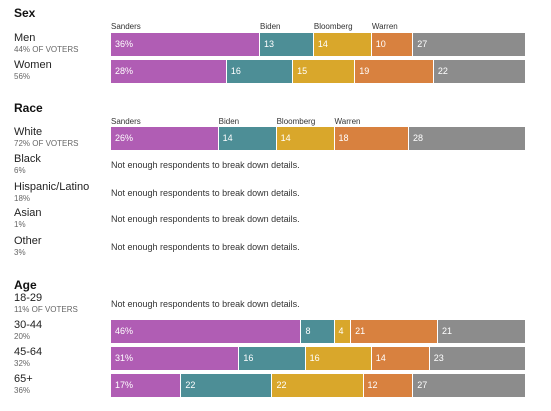  I want to click on bar-segment-biden: 8, so click(318, 331).